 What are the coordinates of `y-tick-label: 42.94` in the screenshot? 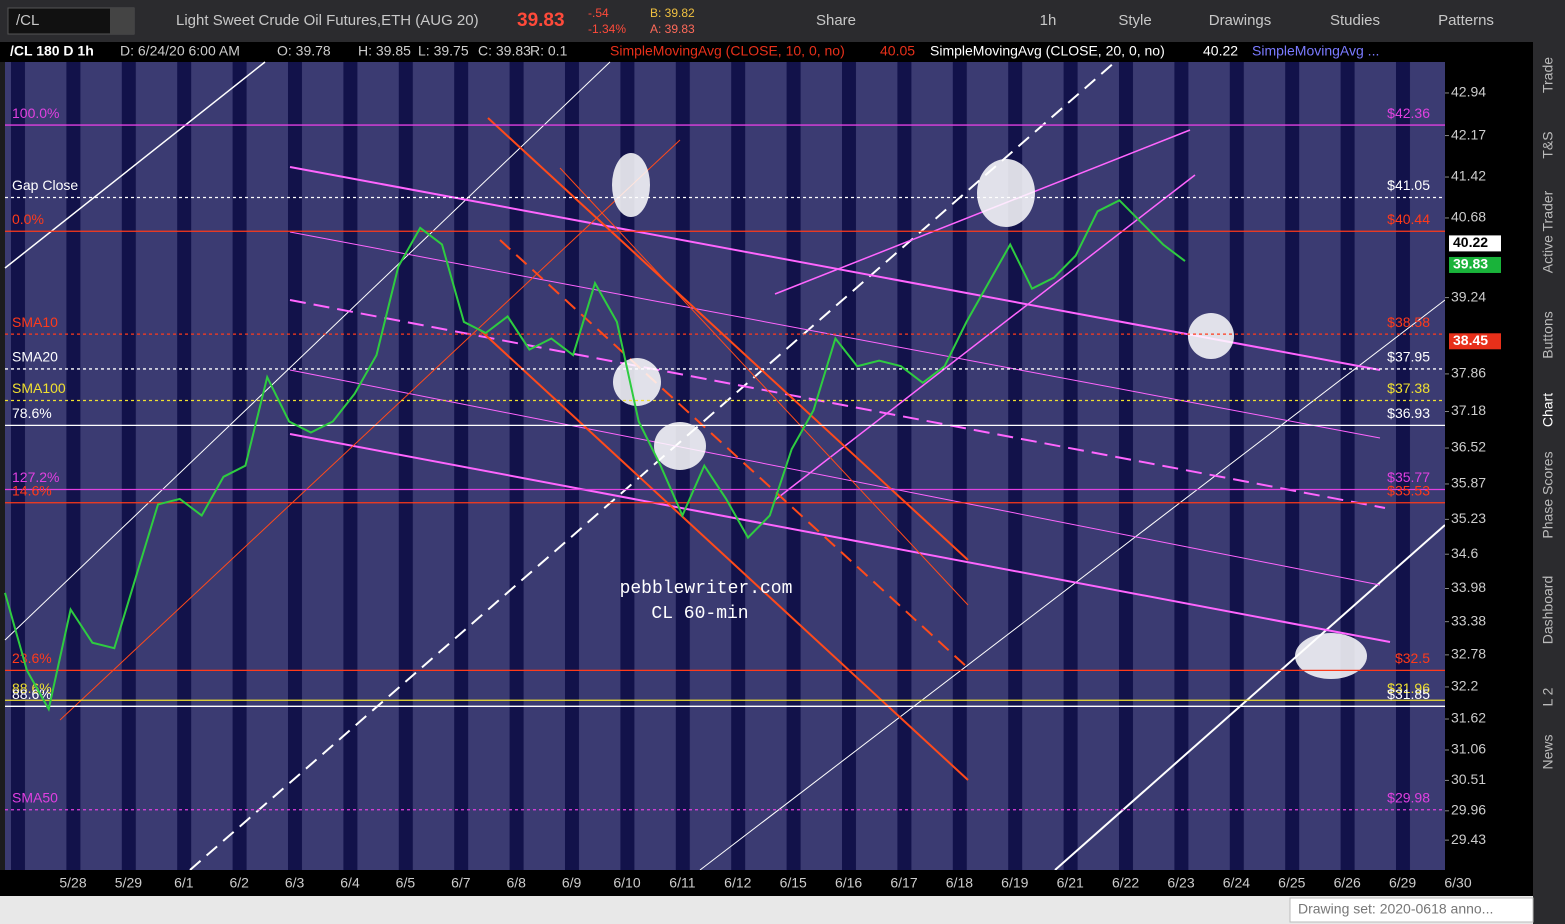 It's located at (1468, 92).